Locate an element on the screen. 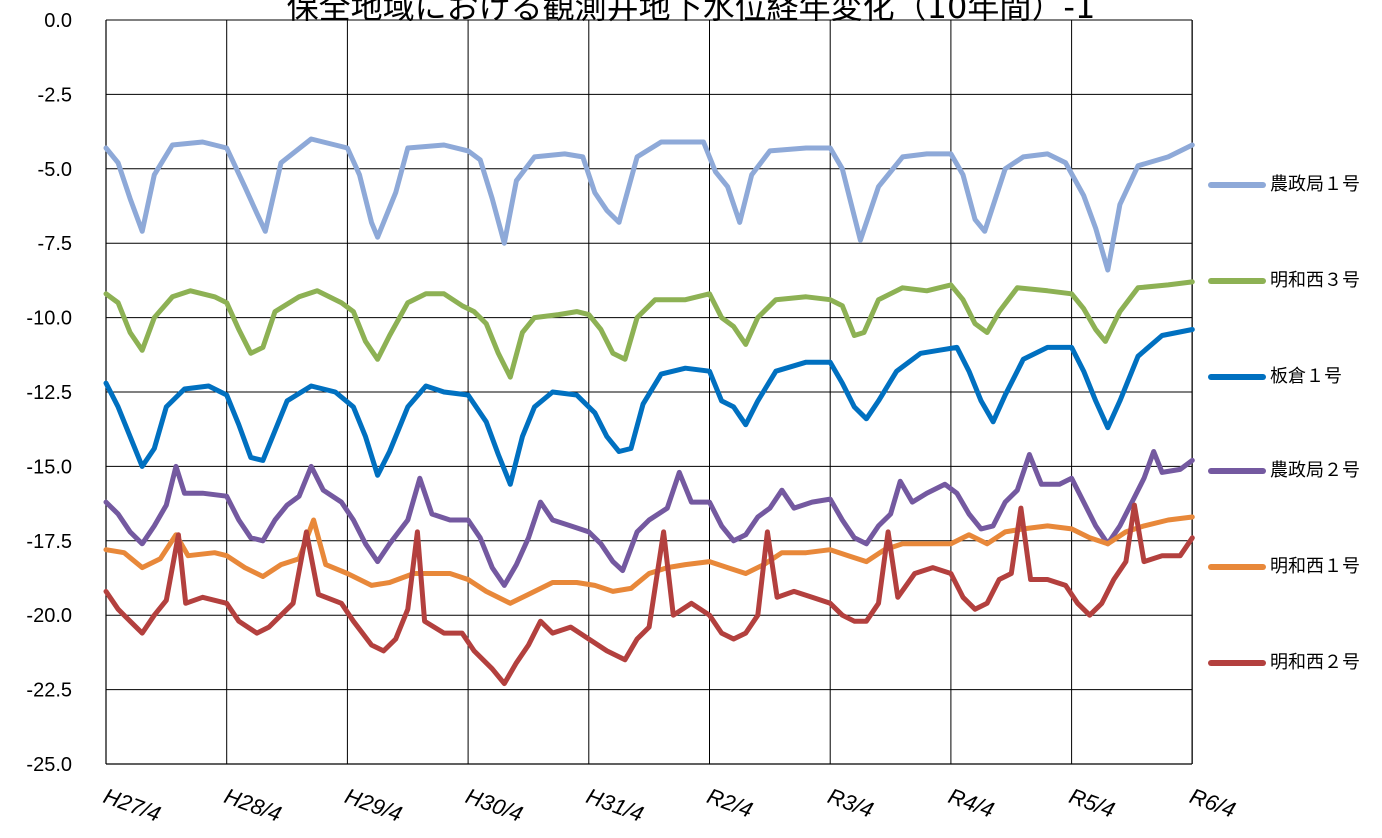  x-tick-label: H27/4 is located at coordinates (132, 805).